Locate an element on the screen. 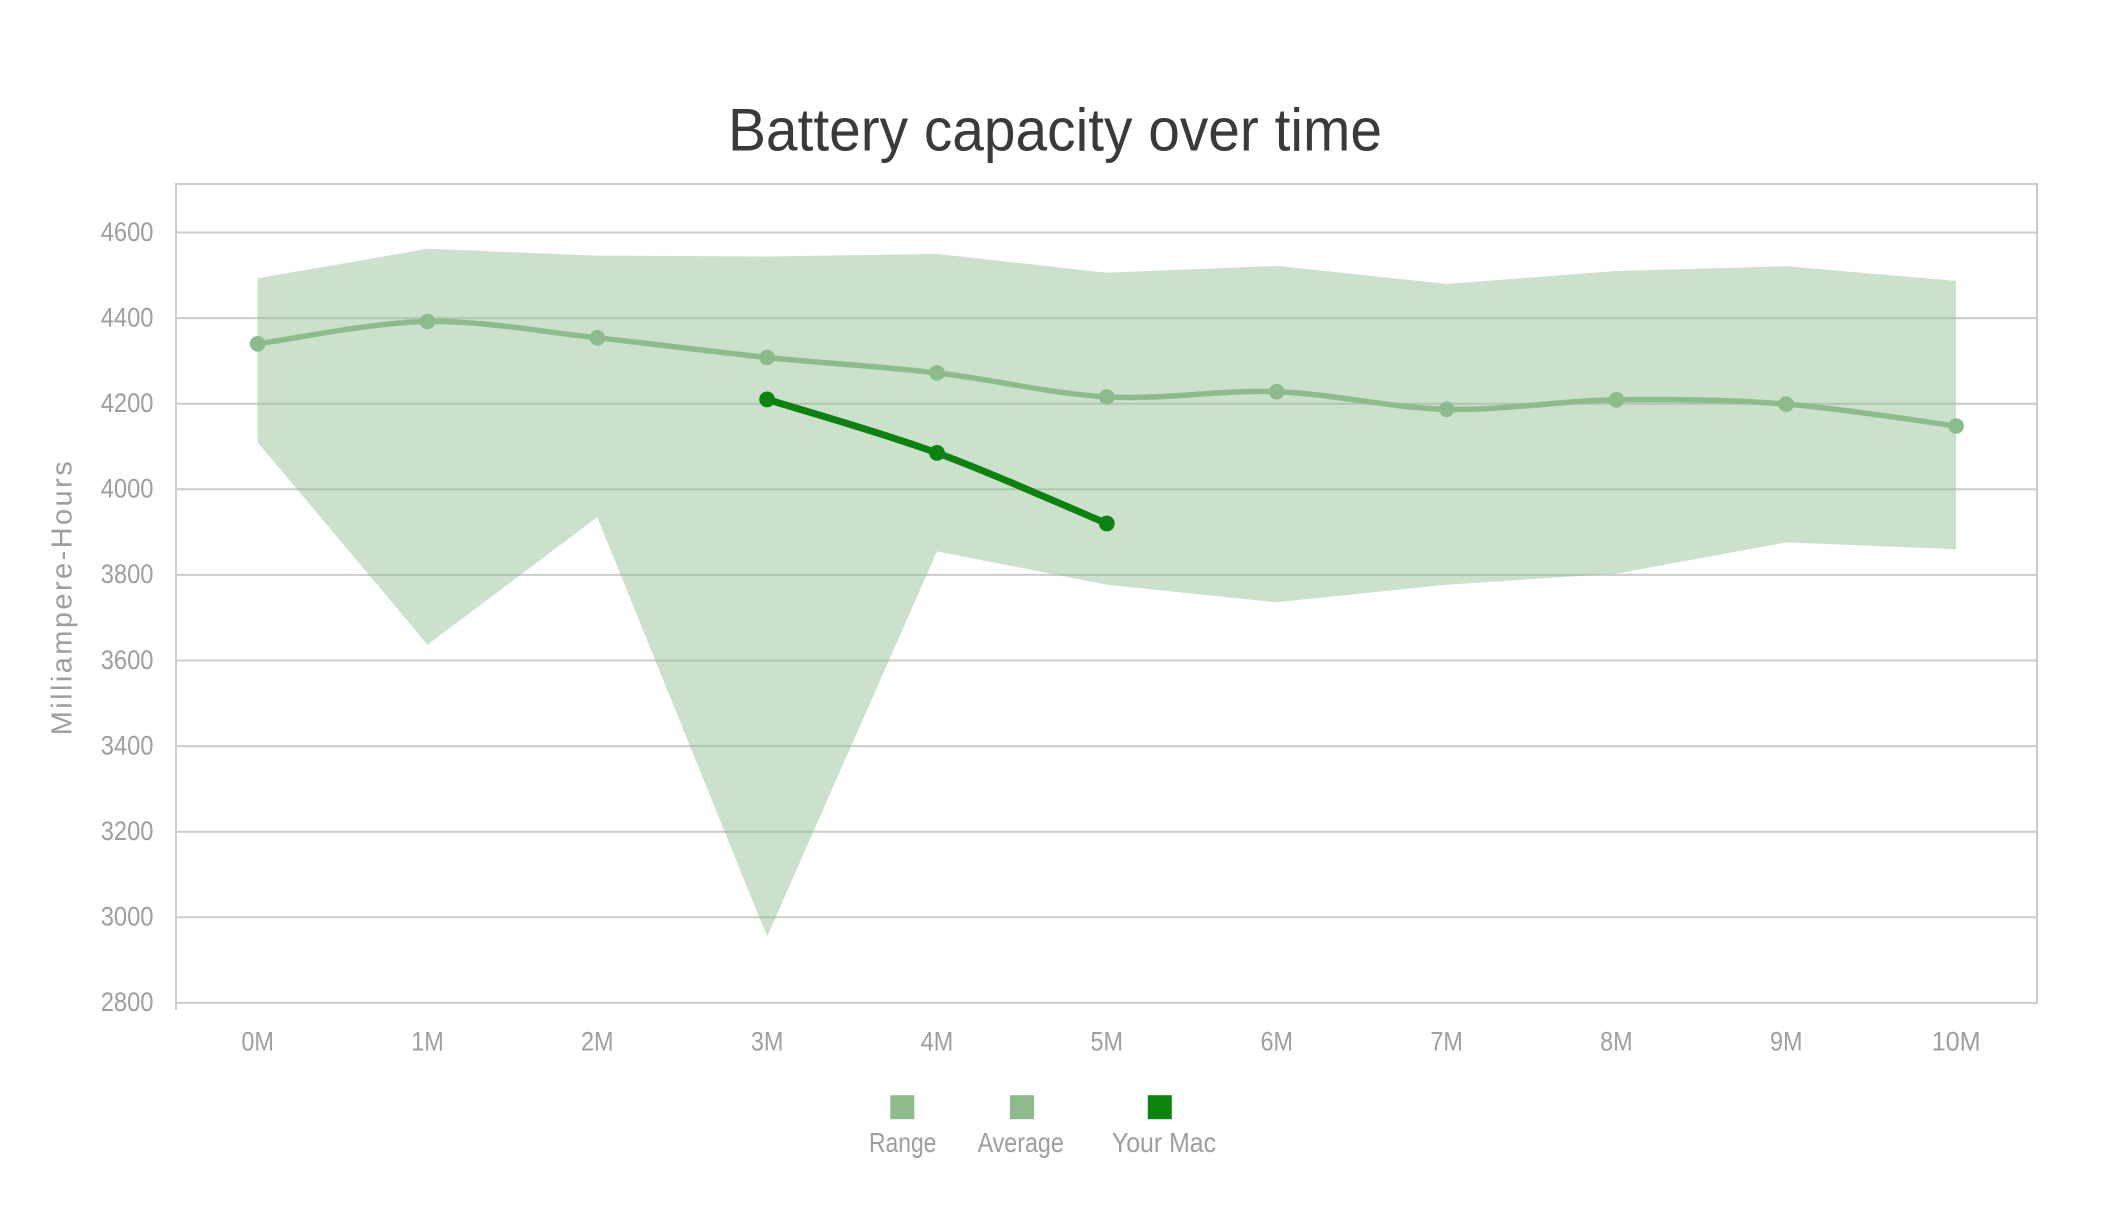 Image resolution: width=2116 pixels, height=1232 pixels. svg-text: 6M is located at coordinates (1276, 1042).